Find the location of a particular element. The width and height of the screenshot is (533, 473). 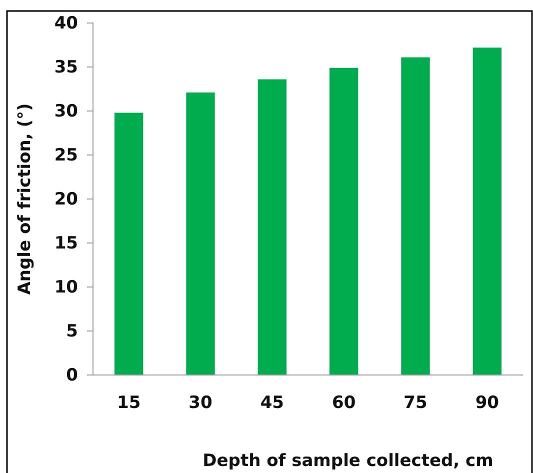

y-tick-label: 15 is located at coordinates (66, 243).